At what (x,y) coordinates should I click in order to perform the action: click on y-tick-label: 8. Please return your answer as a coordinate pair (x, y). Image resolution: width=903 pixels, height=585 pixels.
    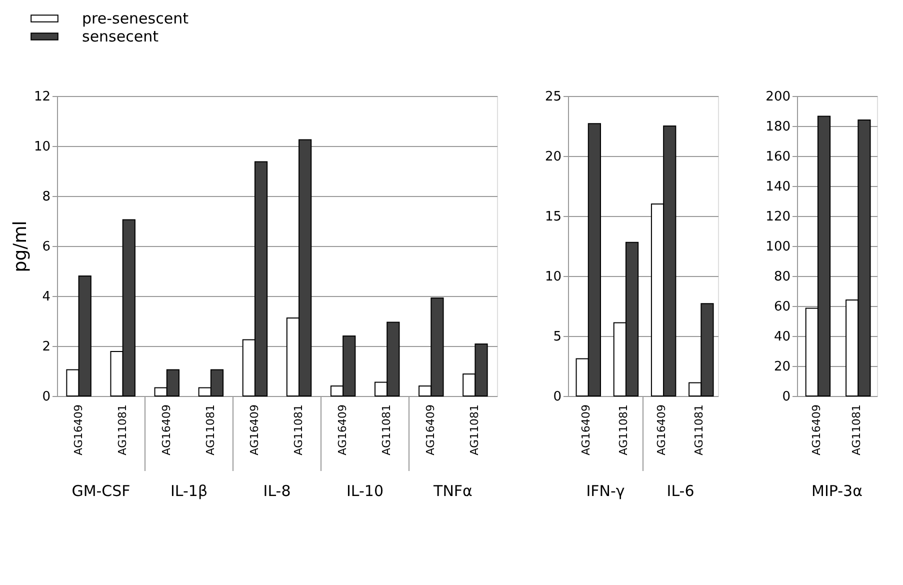
    Looking at the image, I should click on (46, 197).